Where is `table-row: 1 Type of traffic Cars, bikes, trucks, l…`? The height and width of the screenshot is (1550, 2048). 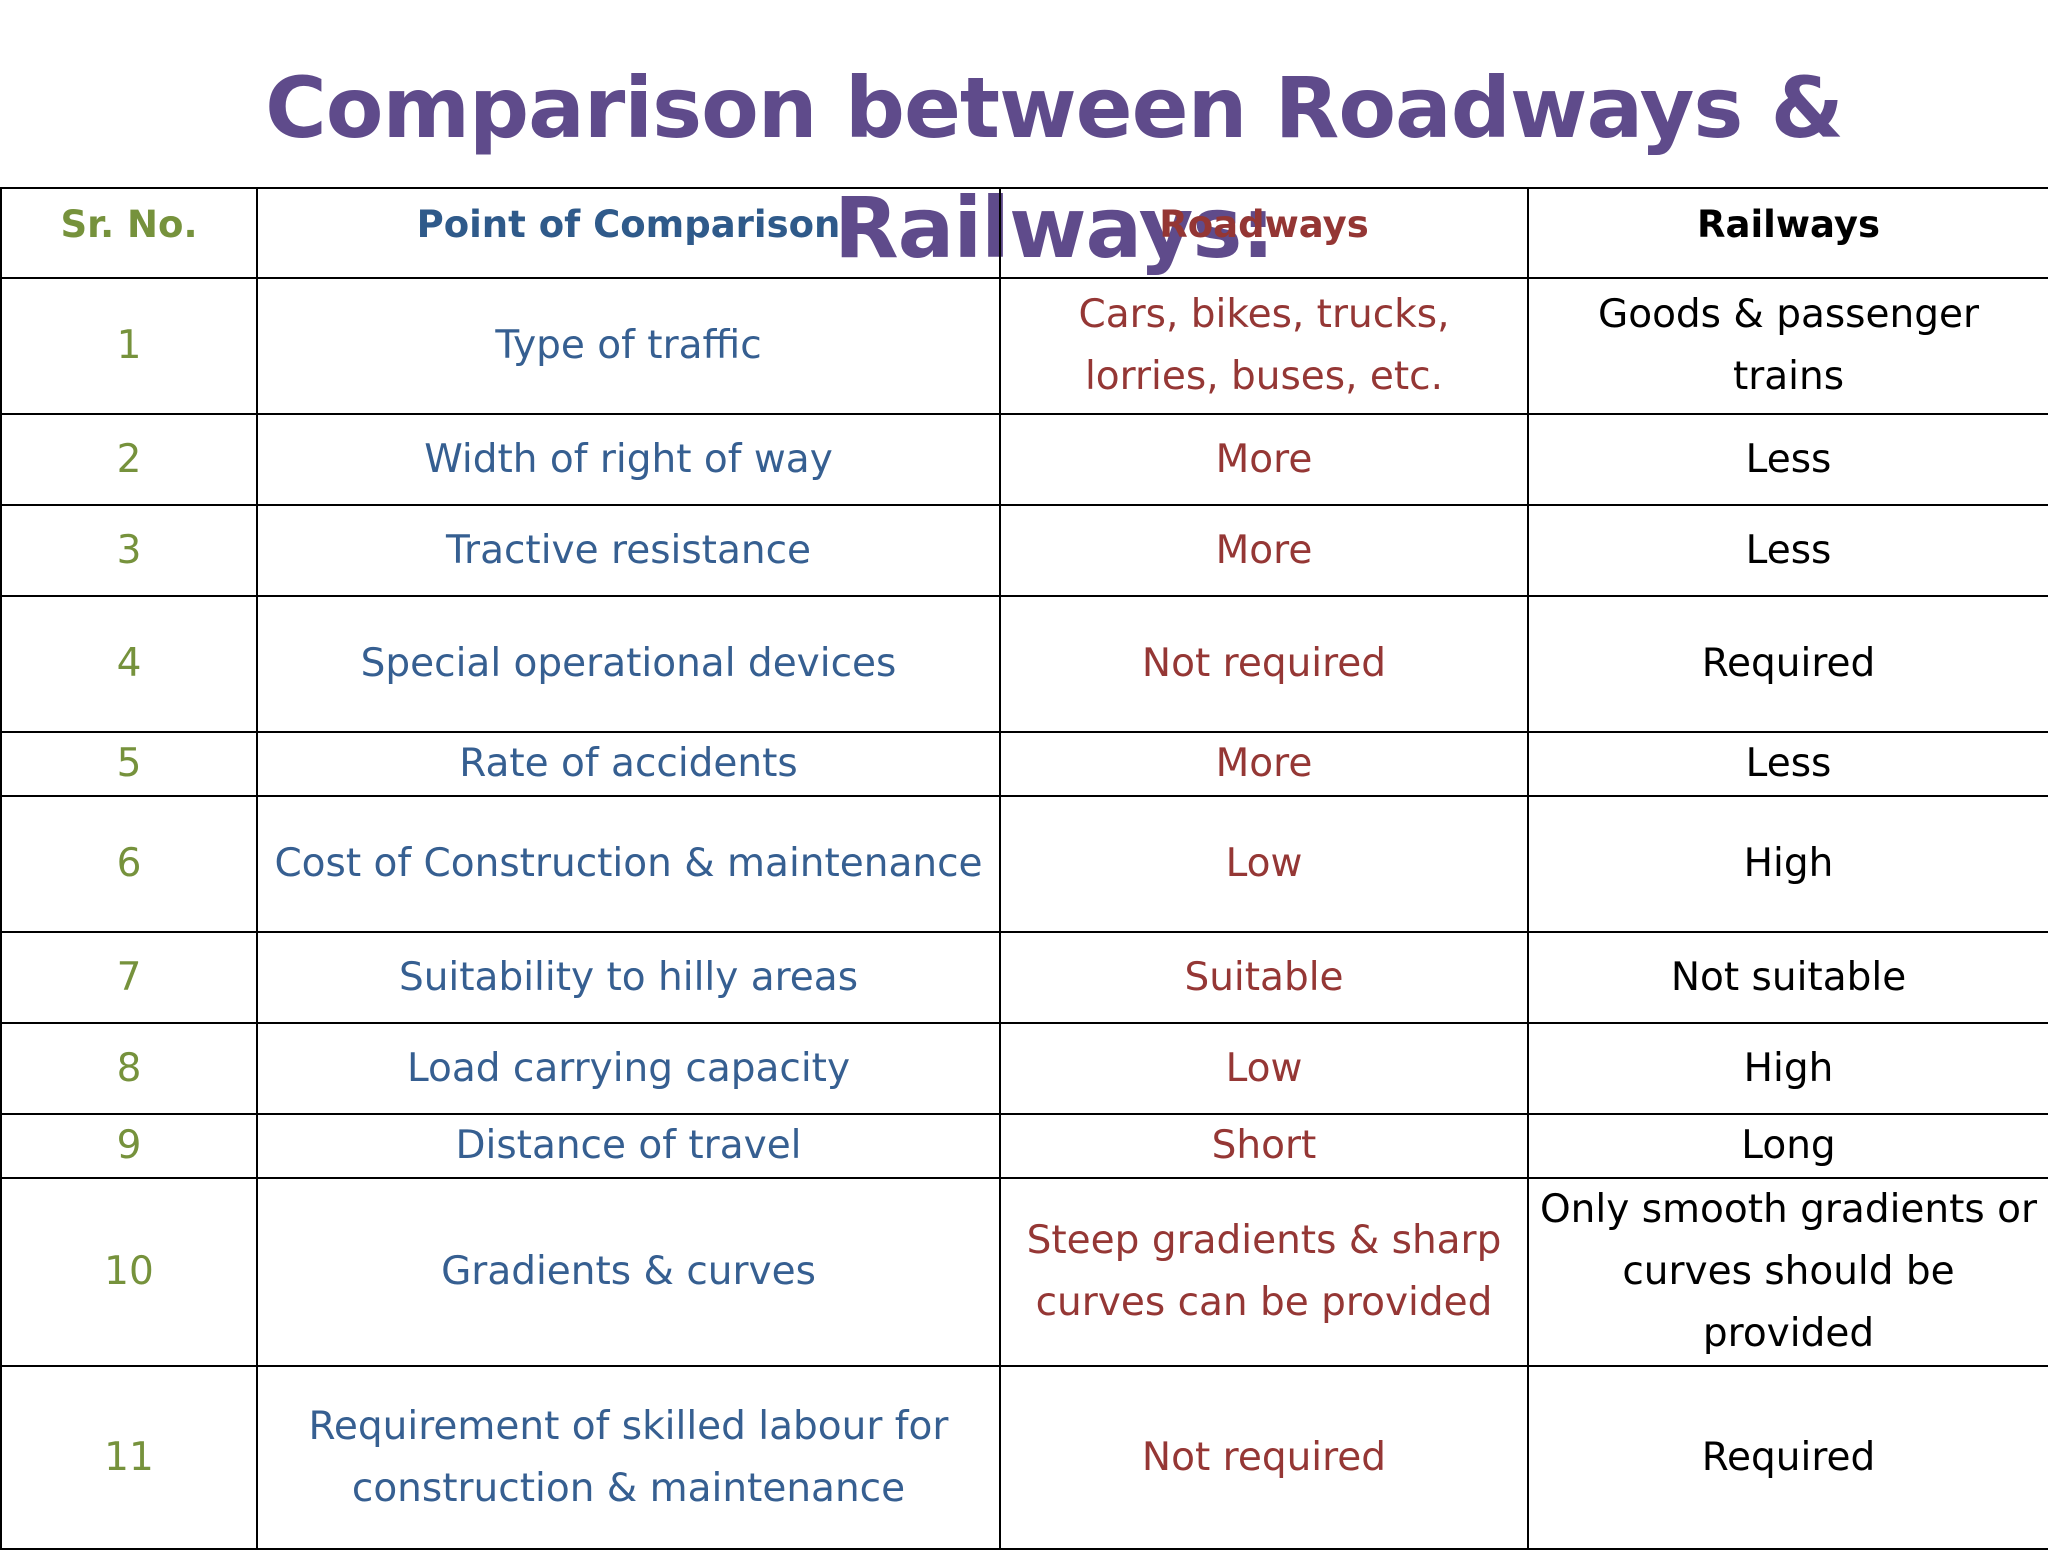 table-row: 1 Type of traffic Cars, bikes, trucks, l… is located at coordinates (1024, 346).